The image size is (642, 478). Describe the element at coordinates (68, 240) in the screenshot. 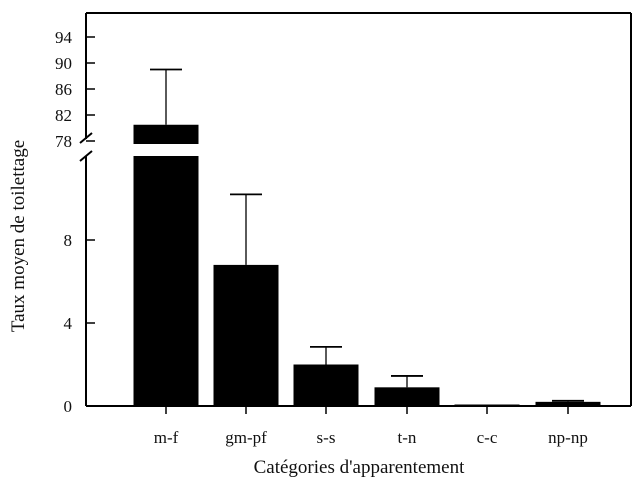

I see `y-tick-label: 8` at that location.